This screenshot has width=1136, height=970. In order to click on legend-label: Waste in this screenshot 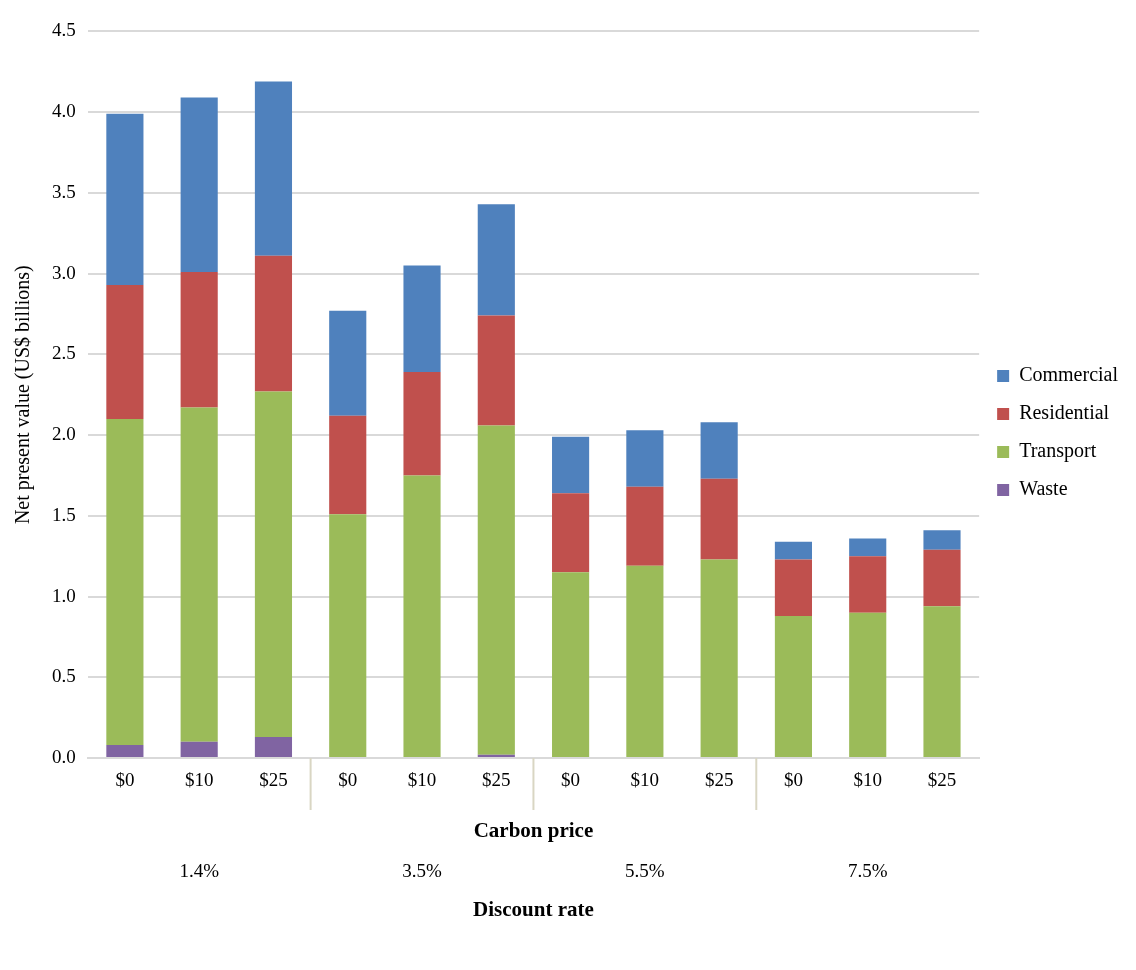, I will do `click(1043, 488)`.